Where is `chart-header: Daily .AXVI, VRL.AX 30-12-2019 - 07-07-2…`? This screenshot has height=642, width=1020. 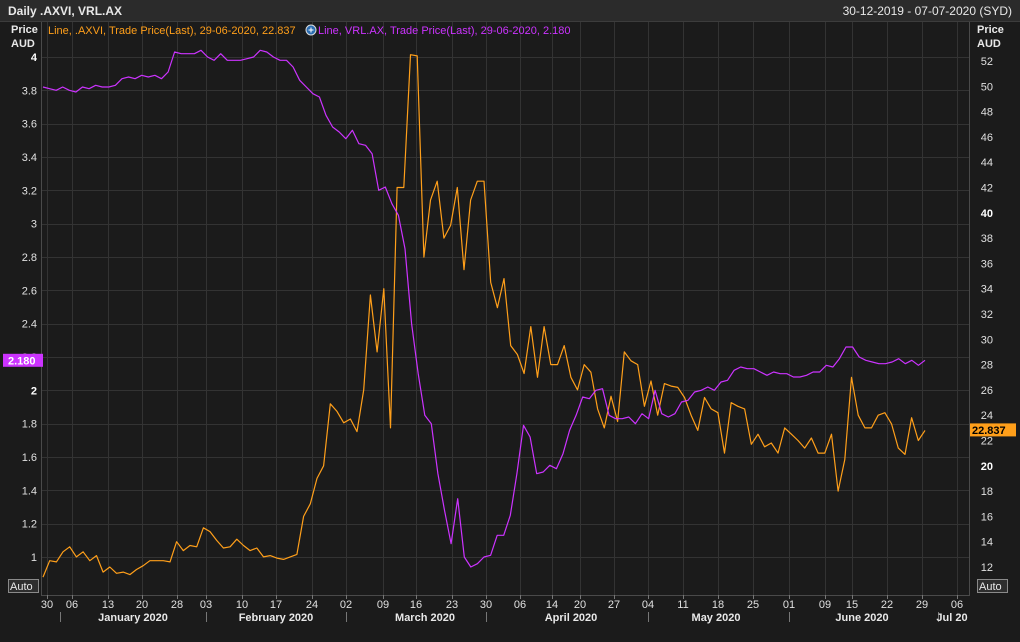 chart-header: Daily .AXVI, VRL.AX 30-12-2019 - 07-07-2… is located at coordinates (510, 11).